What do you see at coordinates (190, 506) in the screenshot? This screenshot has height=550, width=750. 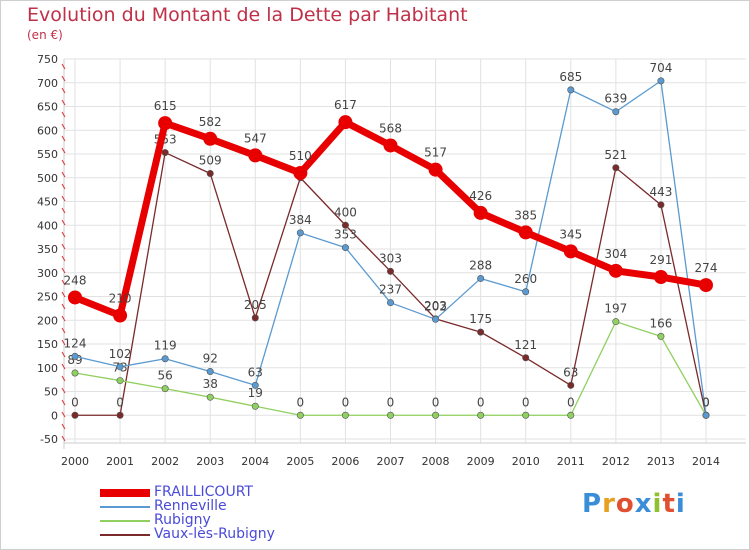 I see `legend-label: Renneville` at bounding box center [190, 506].